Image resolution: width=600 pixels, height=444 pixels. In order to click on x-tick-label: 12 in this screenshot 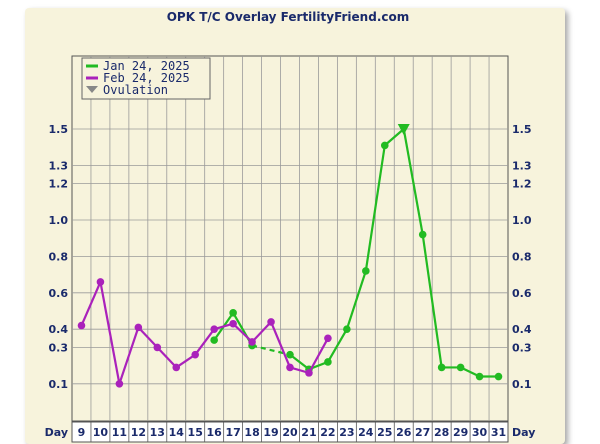, I will do `click(138, 432)`.